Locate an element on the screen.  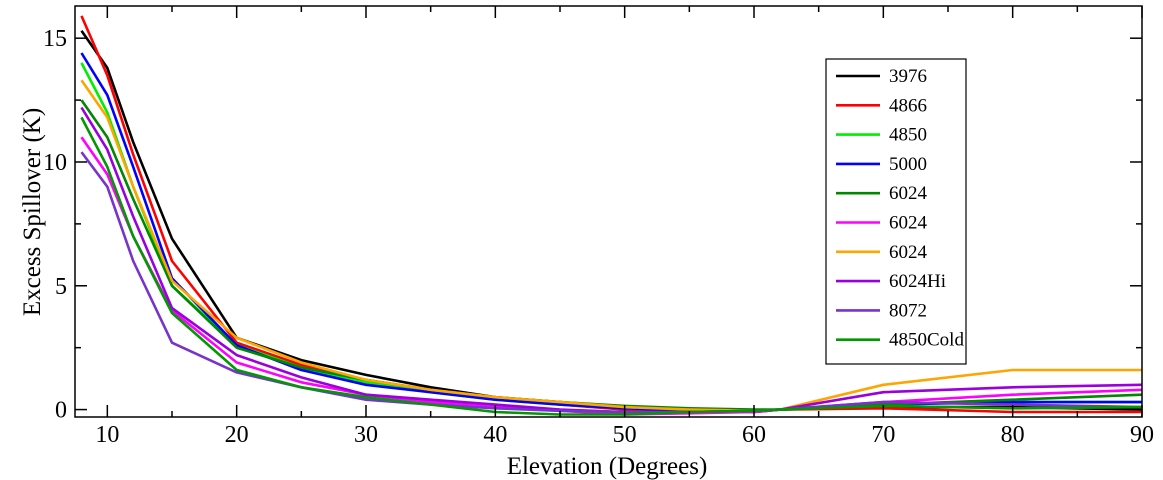
x-tick-label: 70 is located at coordinates (883, 435).